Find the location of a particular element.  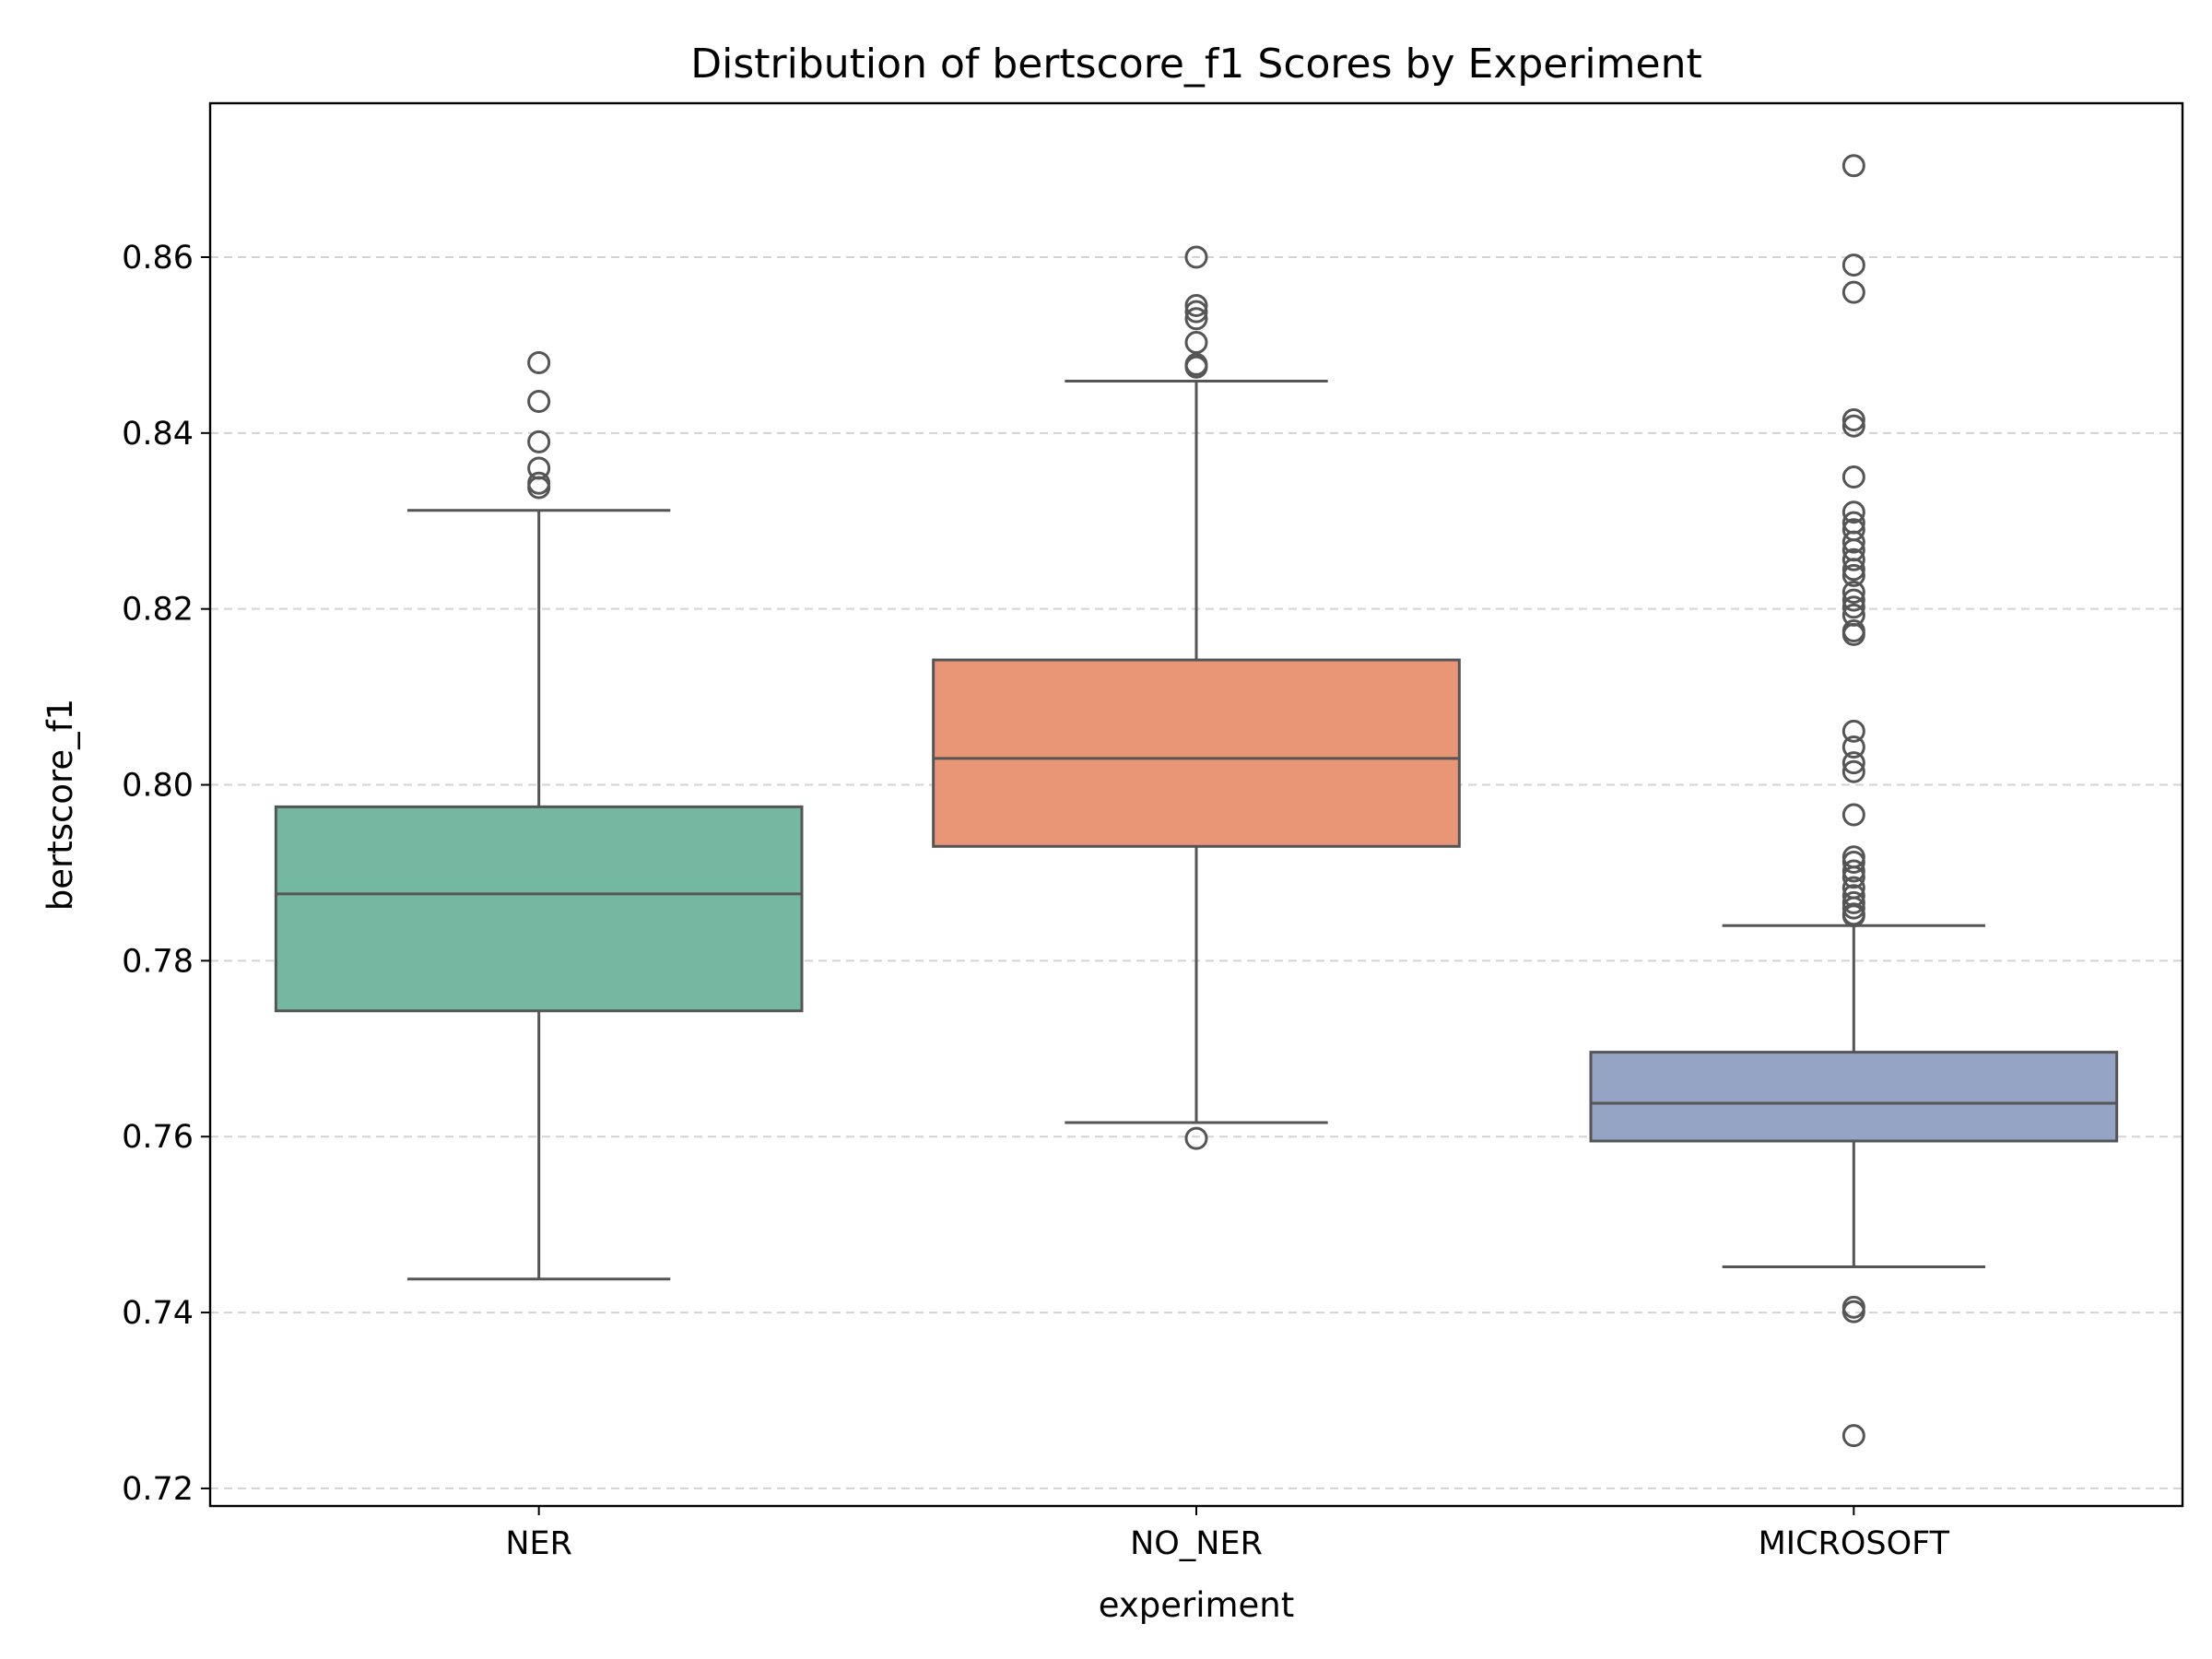

x-tick-label: NO_NER is located at coordinates (1196, 1543).